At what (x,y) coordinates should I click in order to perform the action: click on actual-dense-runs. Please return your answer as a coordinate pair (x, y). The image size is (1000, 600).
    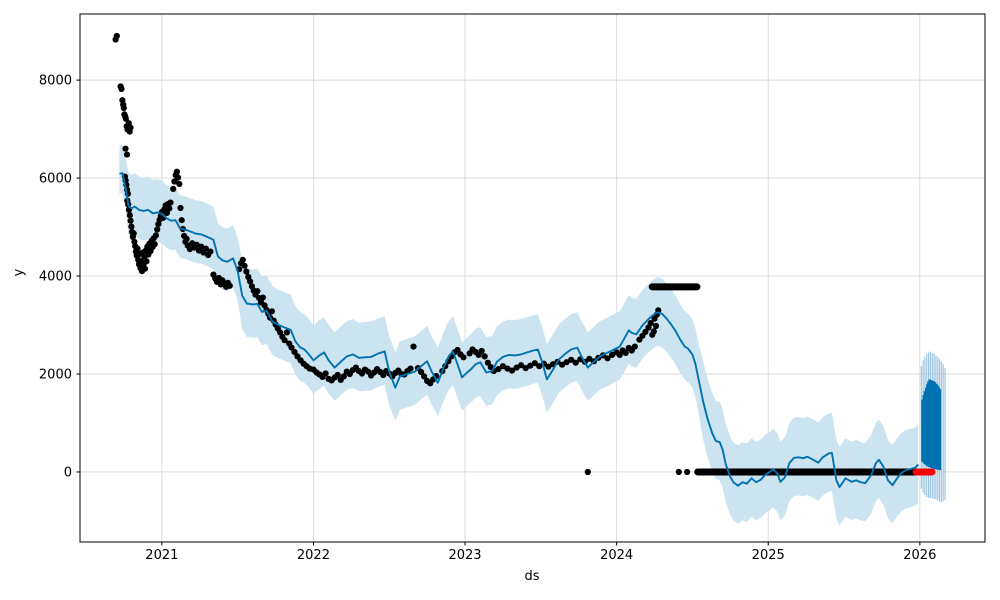
    Looking at the image, I should click on (784, 379).